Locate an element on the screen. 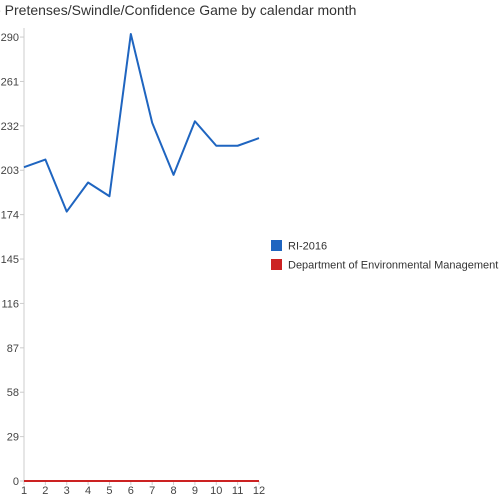  legend-item: Department of Environmental Management is located at coordinates (384, 265).